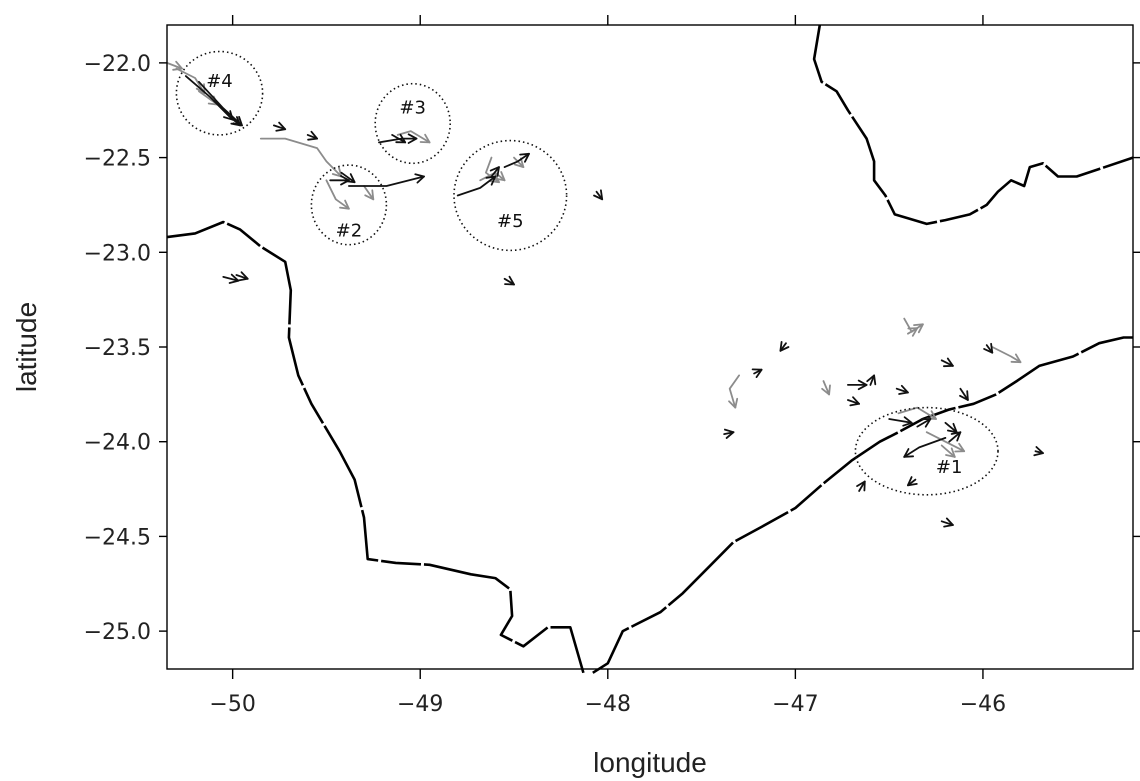  What do you see at coordinates (117, 253) in the screenshot?
I see `y-tick-label: −23.0` at bounding box center [117, 253].